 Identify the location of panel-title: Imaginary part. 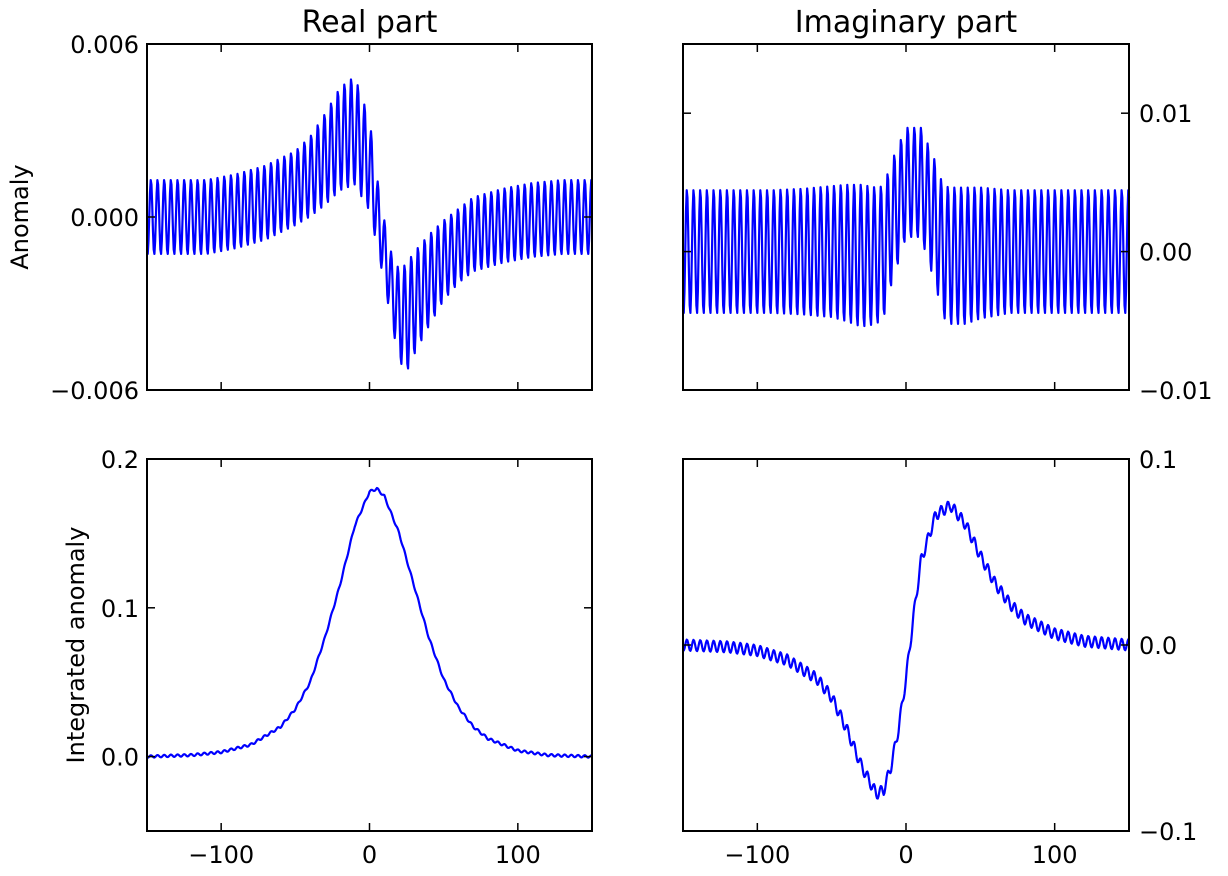
(906, 22).